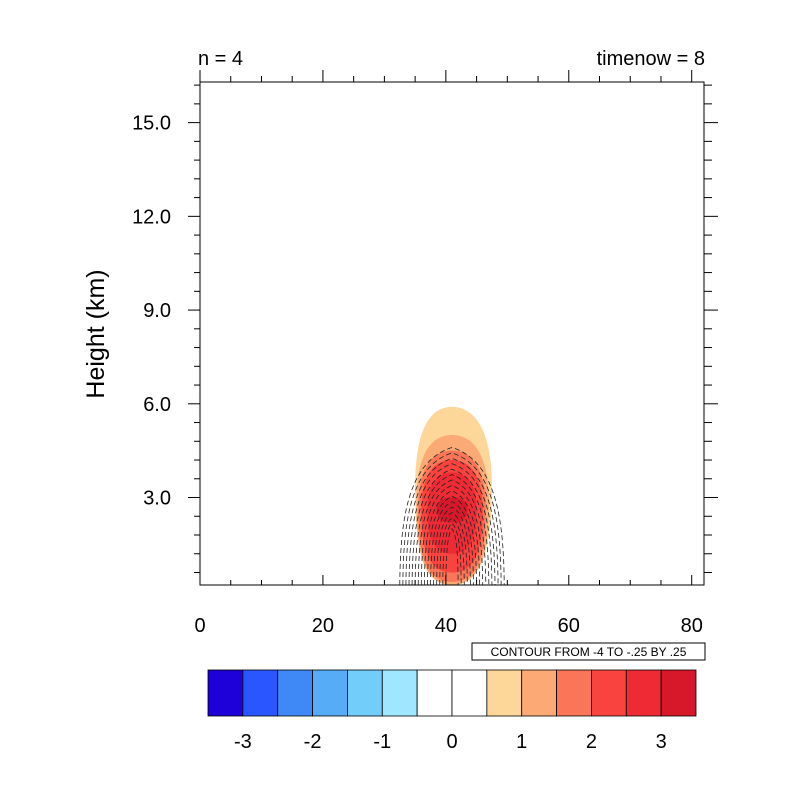 Image resolution: width=800 pixels, height=800 pixels. Describe the element at coordinates (521, 742) in the screenshot. I see `colorbar-label: 1` at that location.